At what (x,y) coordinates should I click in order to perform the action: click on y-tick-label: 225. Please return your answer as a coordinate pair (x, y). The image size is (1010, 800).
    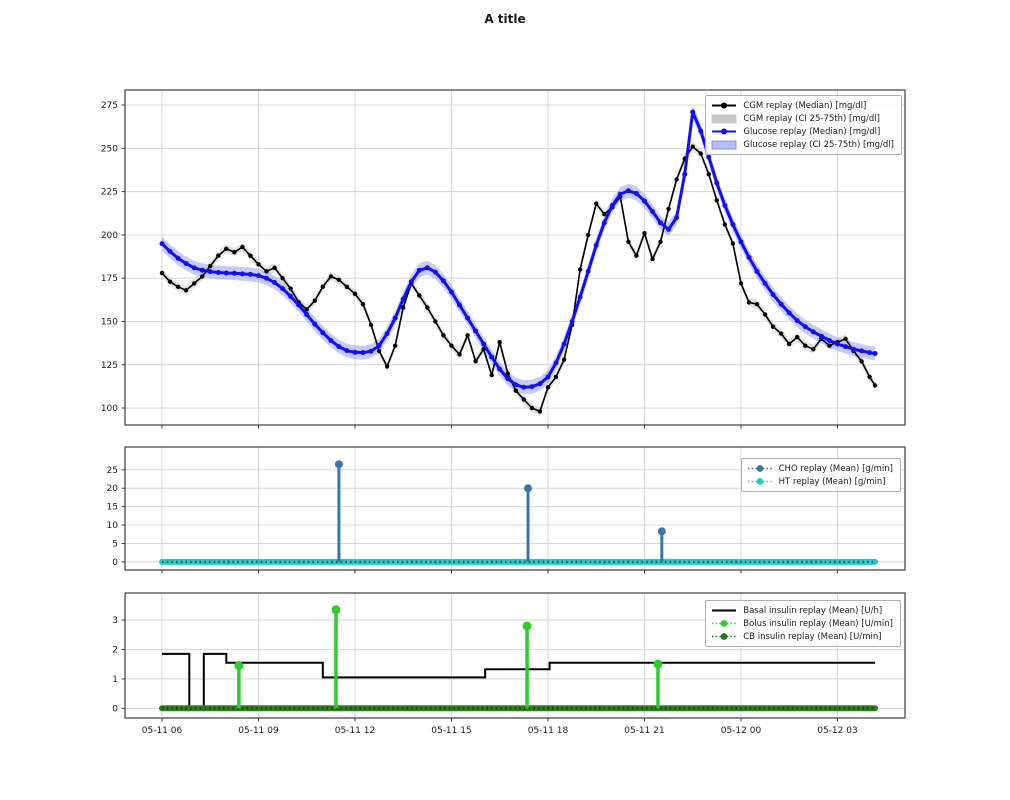
    Looking at the image, I should click on (109, 193).